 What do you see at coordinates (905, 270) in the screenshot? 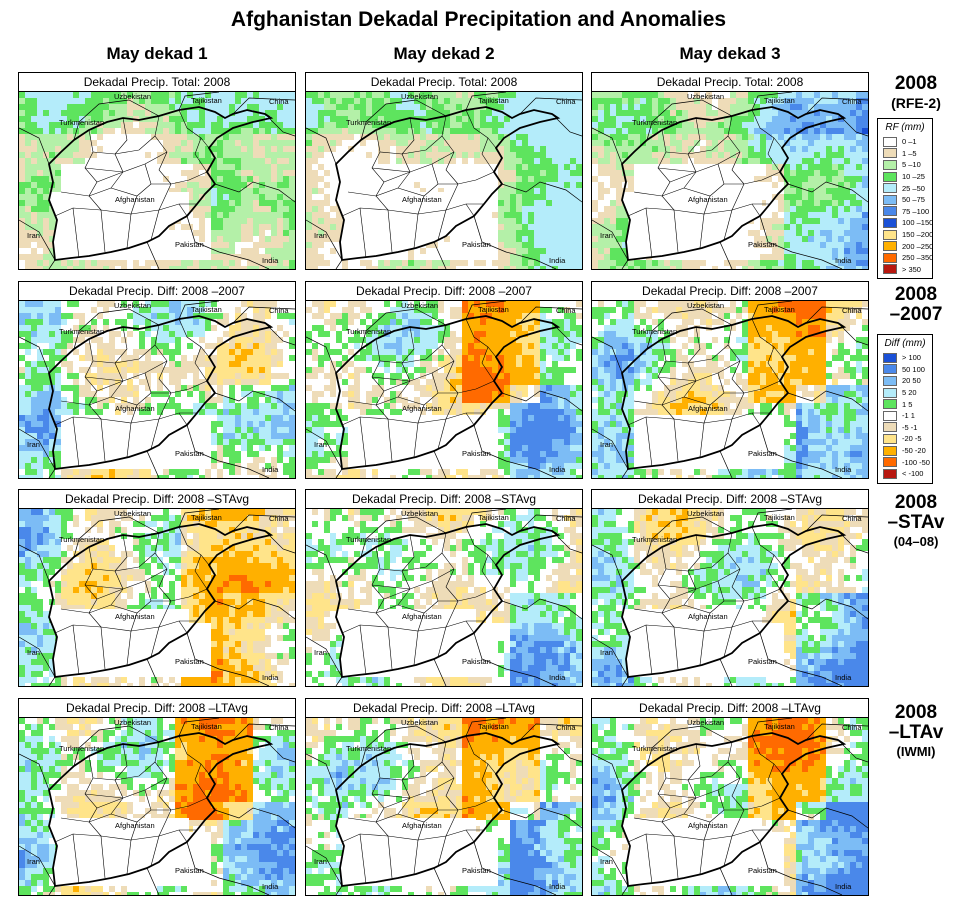
I see `legend-item: > 350` at bounding box center [905, 270].